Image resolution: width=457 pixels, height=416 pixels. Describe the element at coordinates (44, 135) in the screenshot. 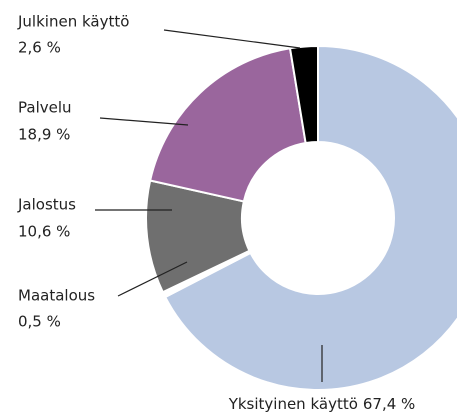

I see `value-label: 18,9 %` at that location.